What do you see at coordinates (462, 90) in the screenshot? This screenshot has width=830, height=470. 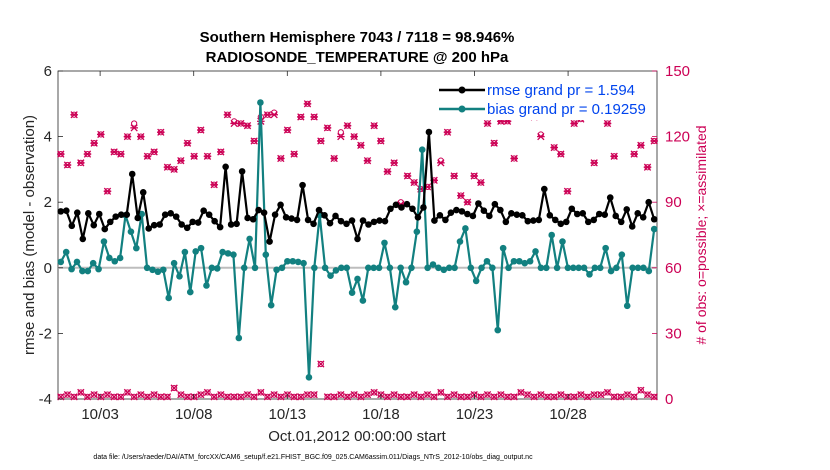 I see `legend-rmse-marker` at bounding box center [462, 90].